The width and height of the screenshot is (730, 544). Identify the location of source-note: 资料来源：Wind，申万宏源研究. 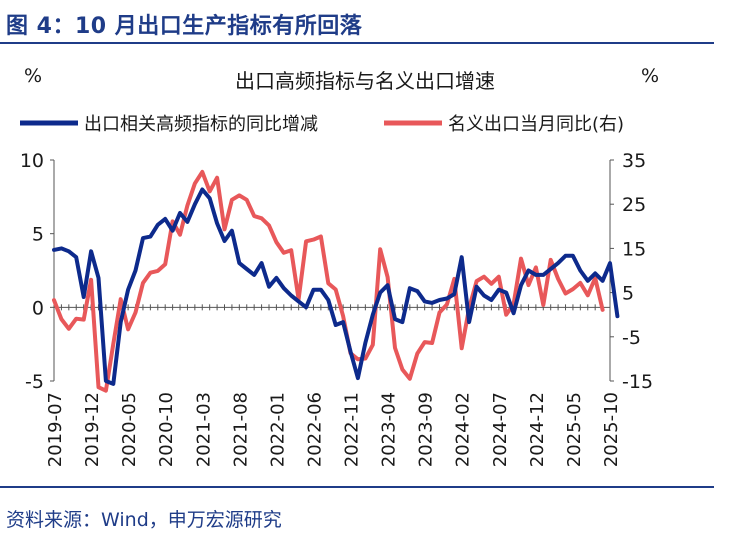
(144, 520).